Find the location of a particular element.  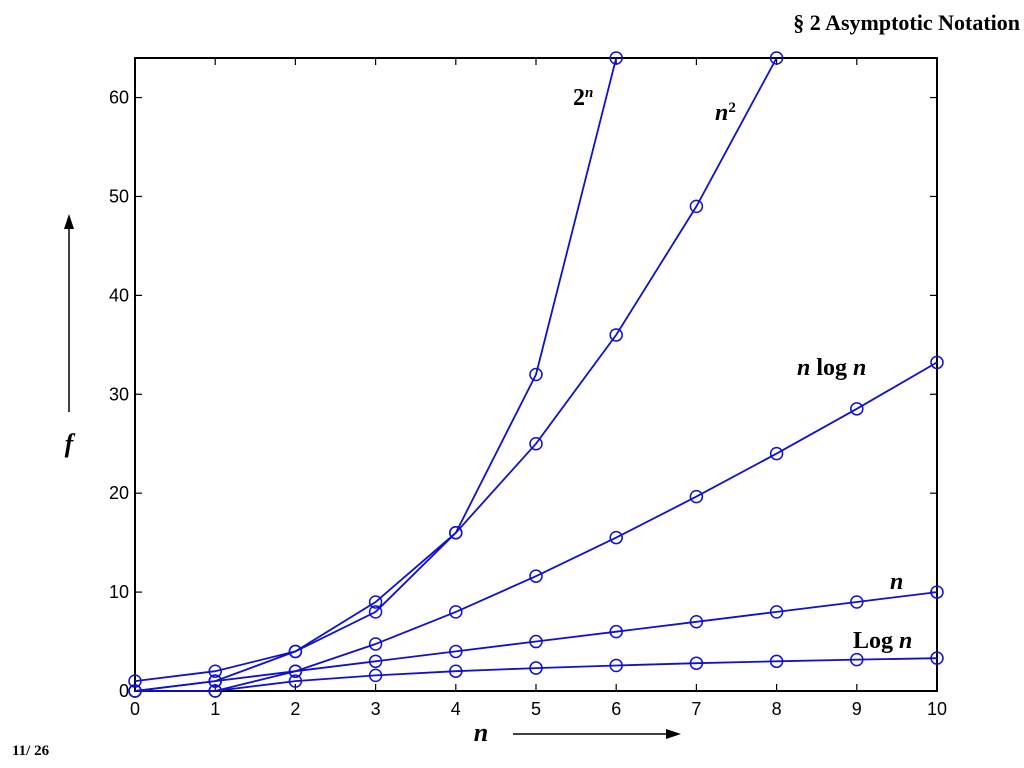

series-label-part: Log is located at coordinates (876, 641).